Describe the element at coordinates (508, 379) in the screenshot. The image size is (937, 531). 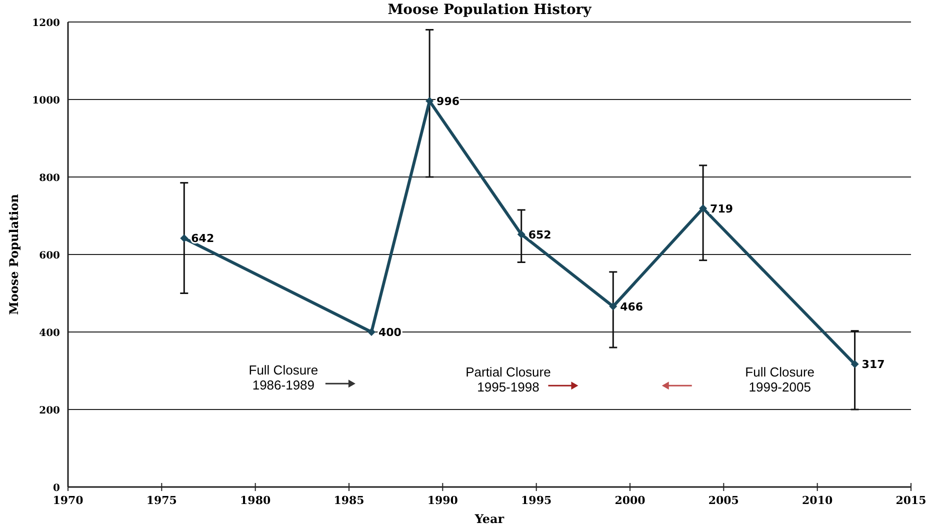
I see `annotation: Partial Closure 1995-1998` at that location.